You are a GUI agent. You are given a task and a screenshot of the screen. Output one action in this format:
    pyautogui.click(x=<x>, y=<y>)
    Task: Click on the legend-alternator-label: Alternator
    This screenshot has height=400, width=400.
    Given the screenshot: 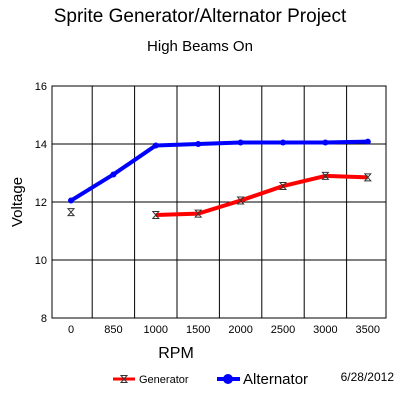 What is the action you would take?
    pyautogui.click(x=275, y=379)
    